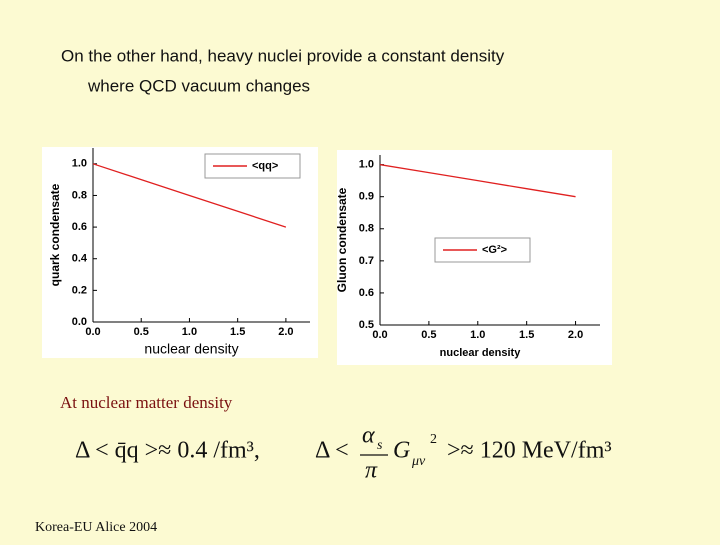 The image size is (720, 545). I want to click on legend-label: <qq>, so click(265, 166).